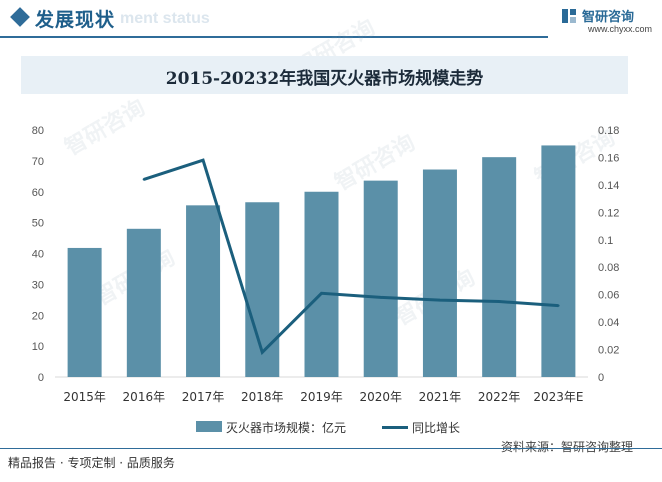 The image size is (662, 482). I want to click on legend-bar-label: 灭火器市场规模：亿元, so click(286, 428).